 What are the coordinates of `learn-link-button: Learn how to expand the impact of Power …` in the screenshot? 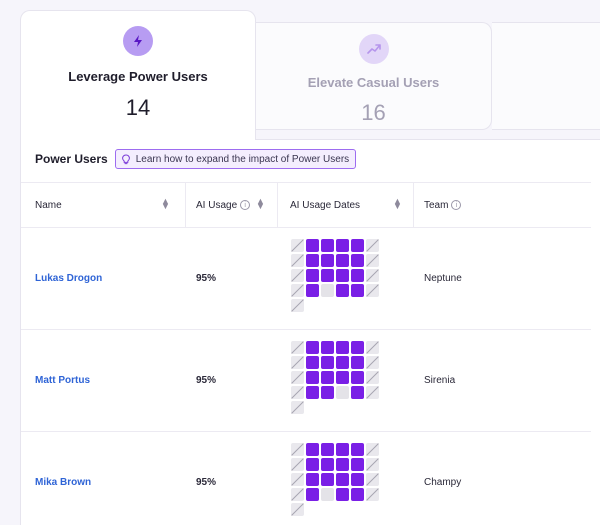 It's located at (235, 159).